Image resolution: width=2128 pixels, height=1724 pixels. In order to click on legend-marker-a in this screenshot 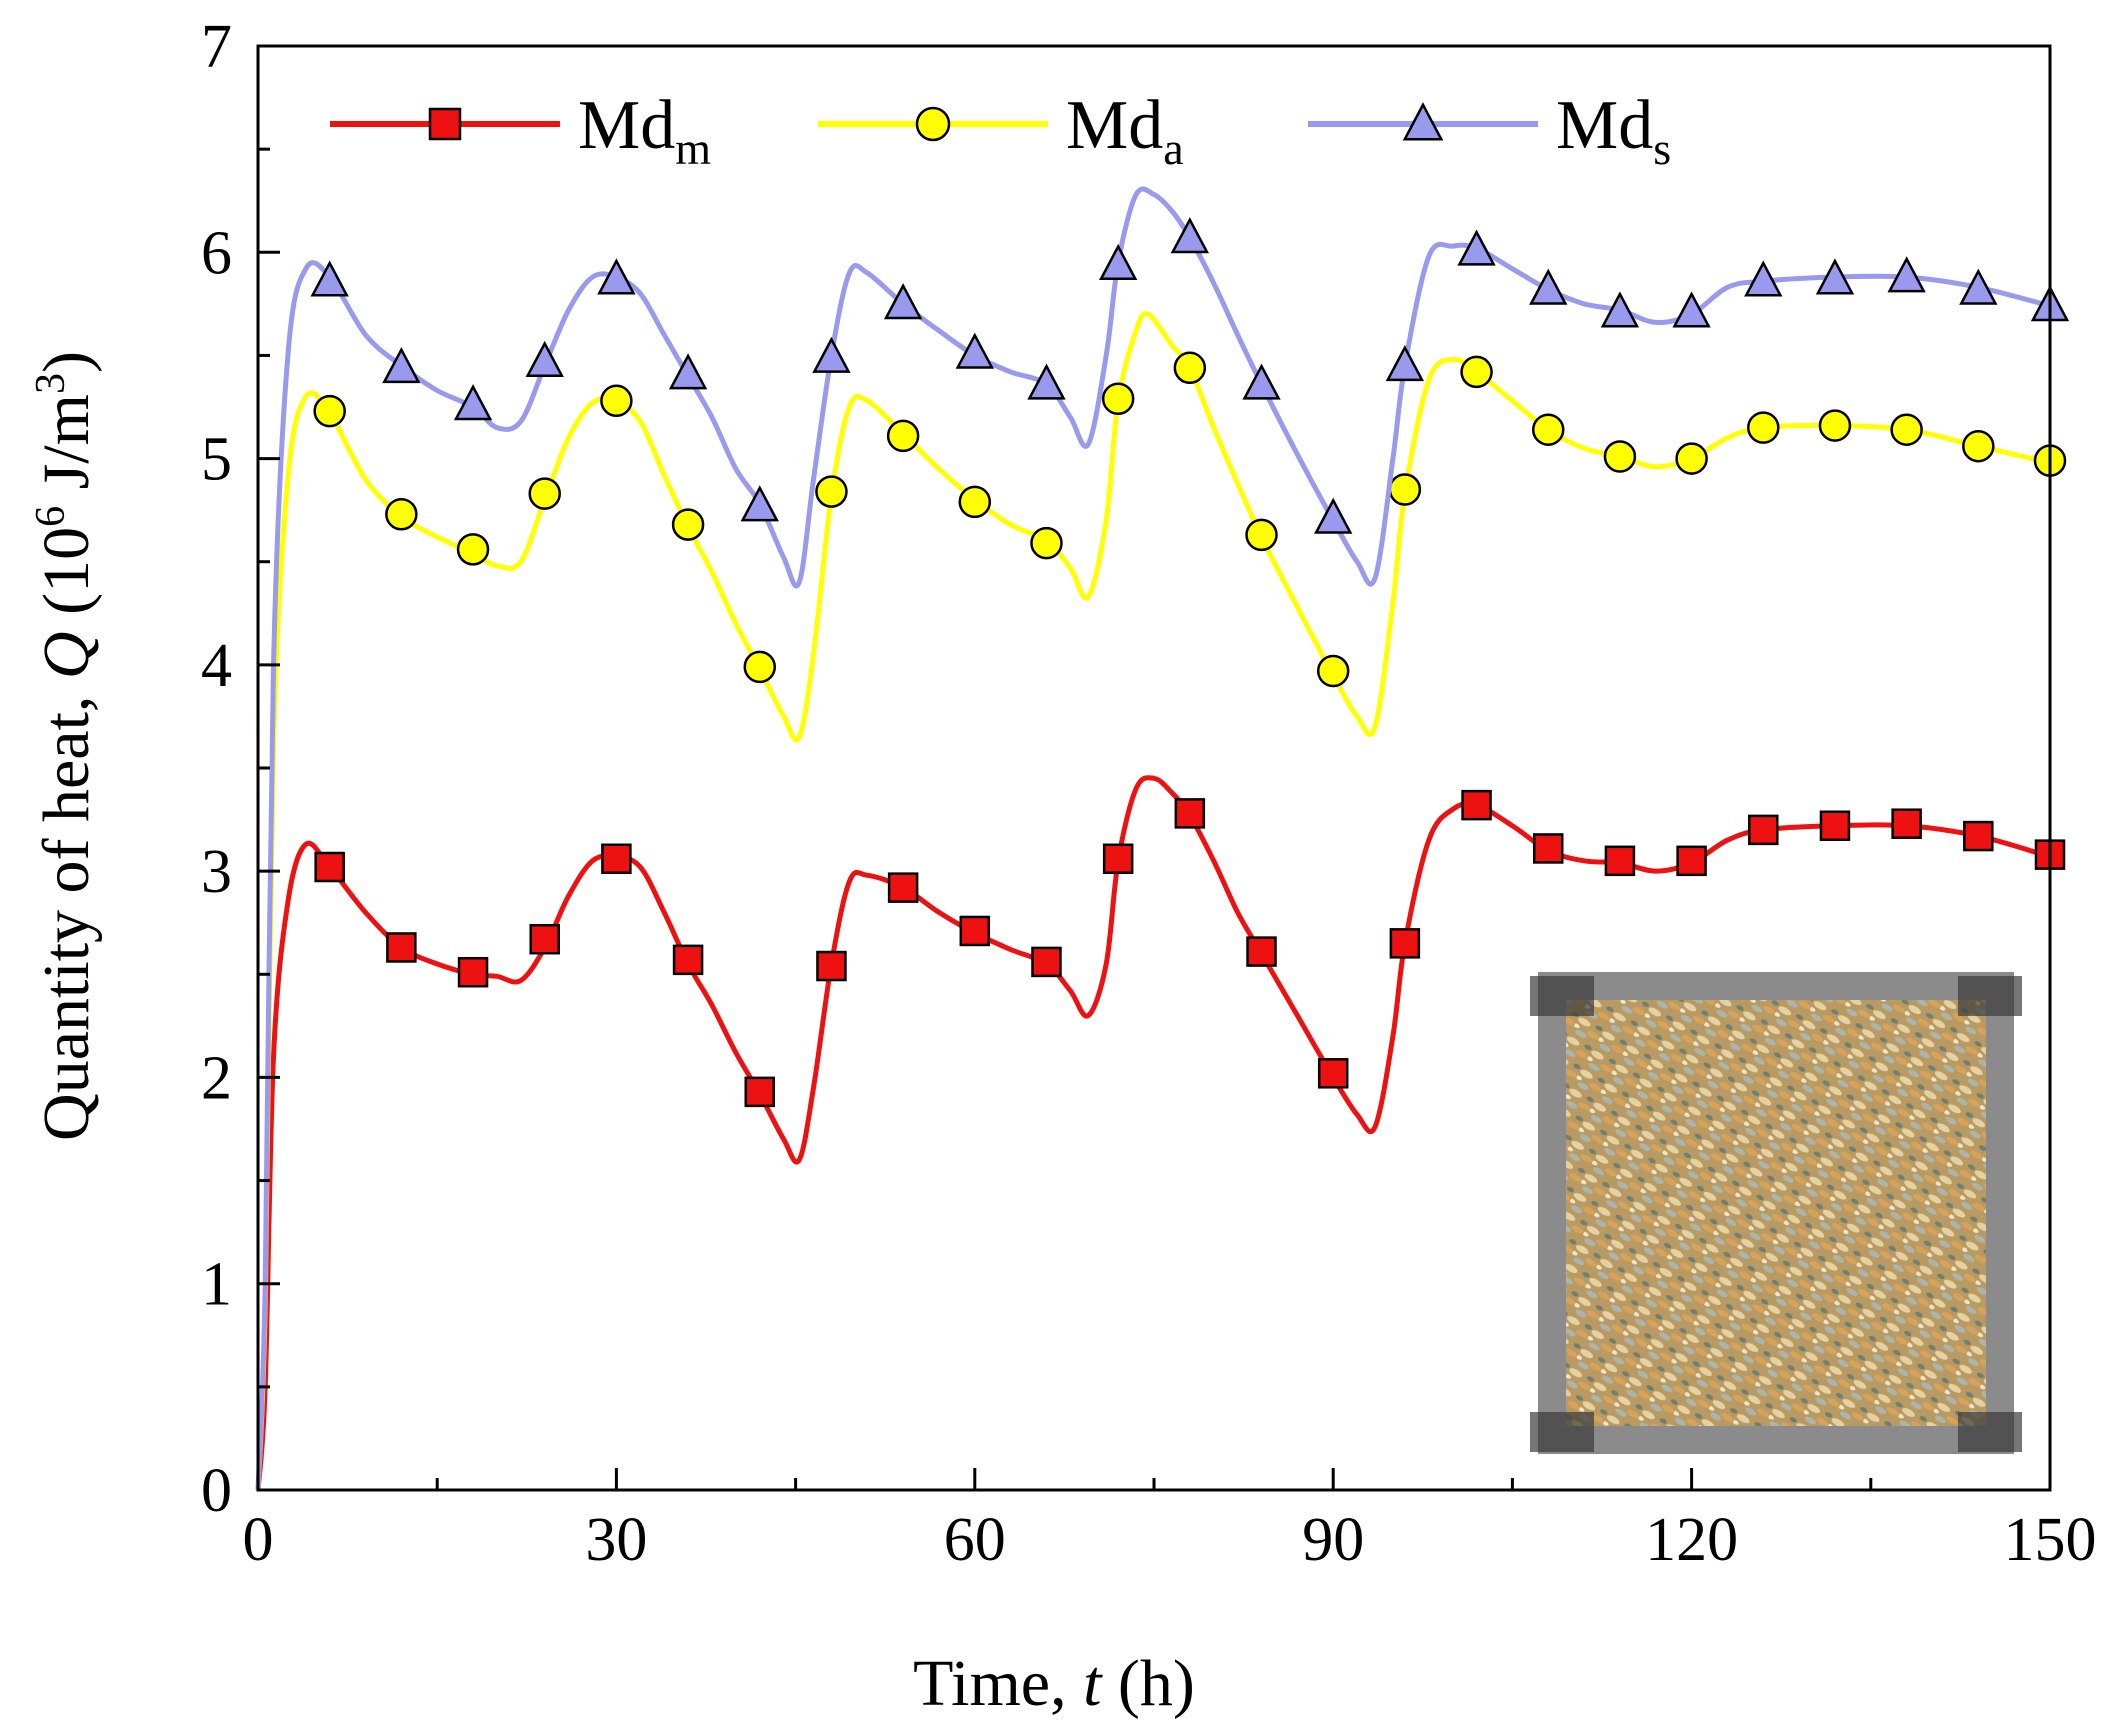, I will do `click(933, 124)`.